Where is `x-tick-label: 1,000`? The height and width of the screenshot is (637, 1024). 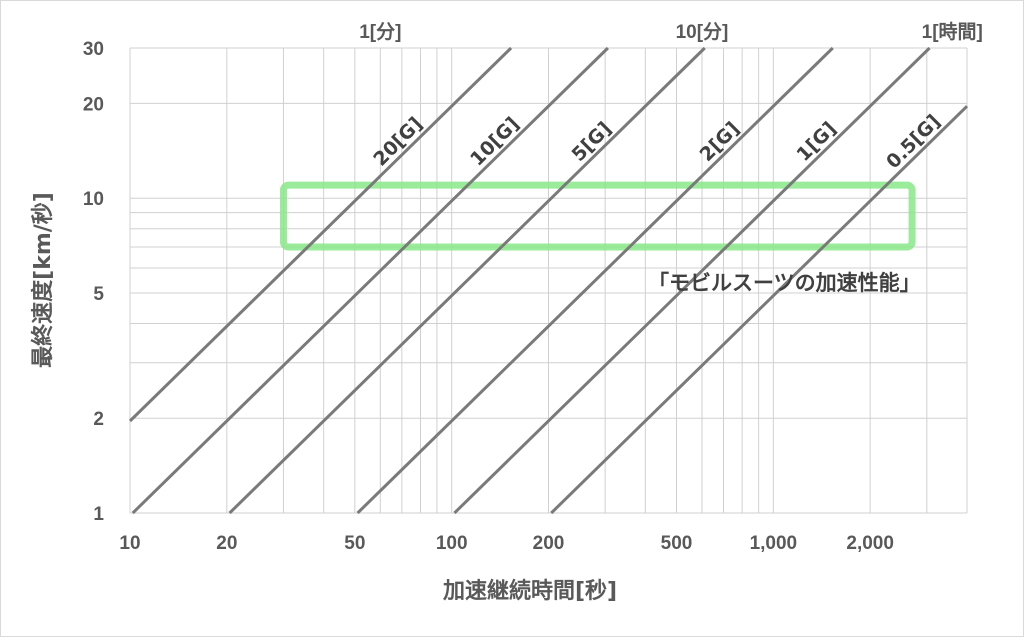
x-tick-label: 1,000 is located at coordinates (774, 543).